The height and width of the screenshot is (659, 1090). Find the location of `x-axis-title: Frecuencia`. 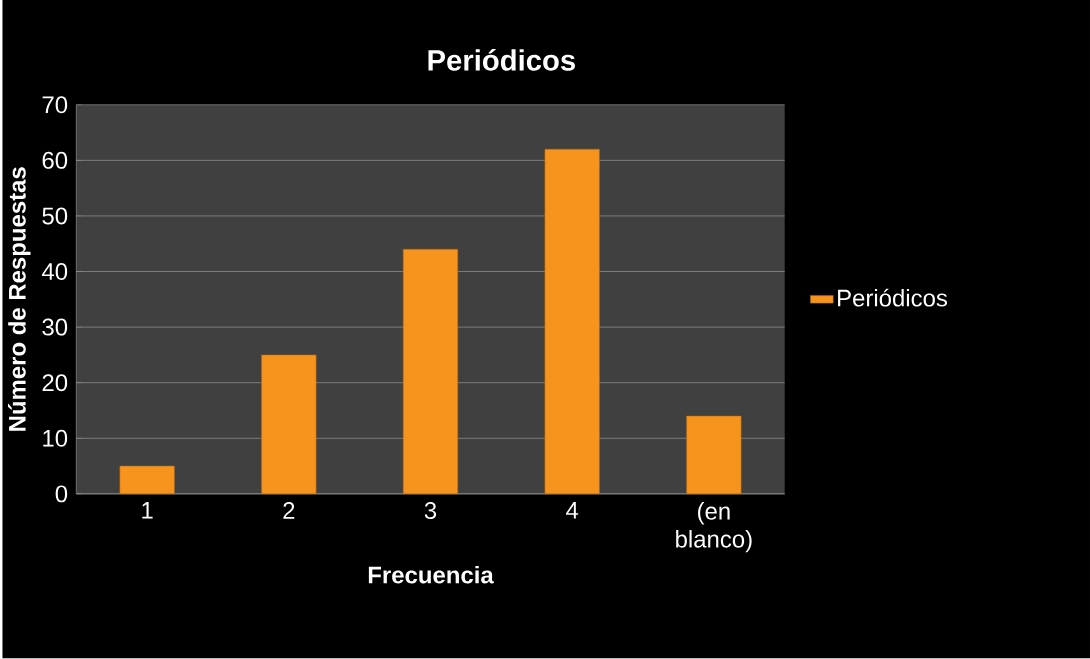

x-axis-title: Frecuencia is located at coordinates (431, 575).